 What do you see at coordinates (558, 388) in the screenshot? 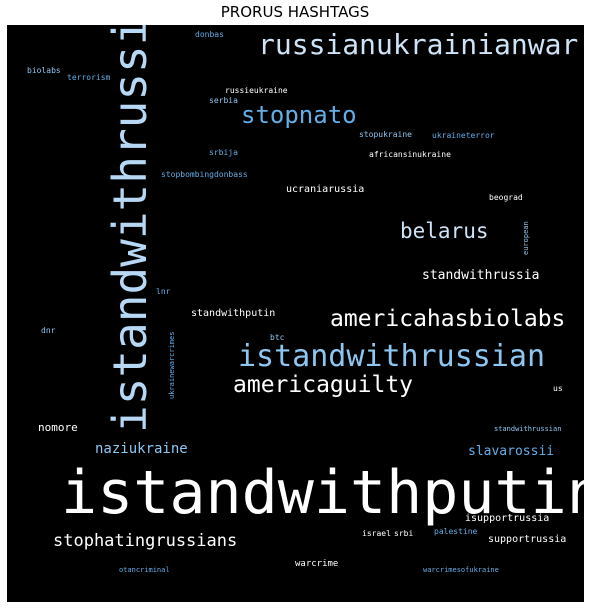
I see `word-us: us` at bounding box center [558, 388].